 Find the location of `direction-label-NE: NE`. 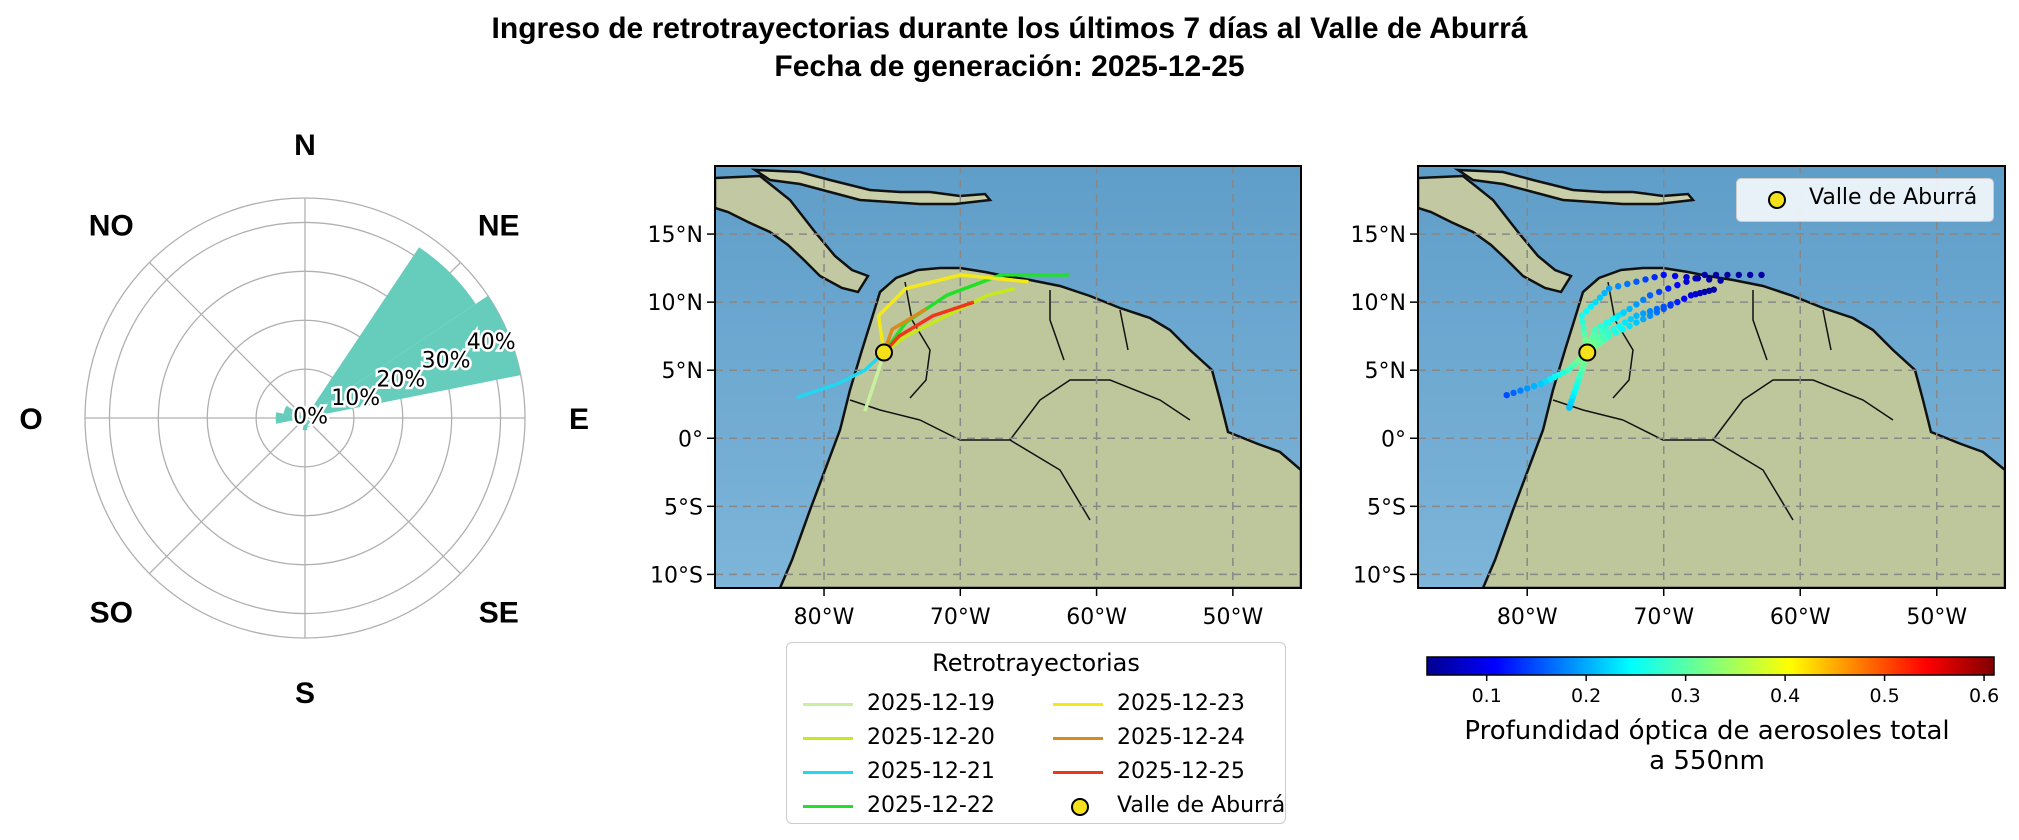

direction-label-NE: NE is located at coordinates (499, 225).